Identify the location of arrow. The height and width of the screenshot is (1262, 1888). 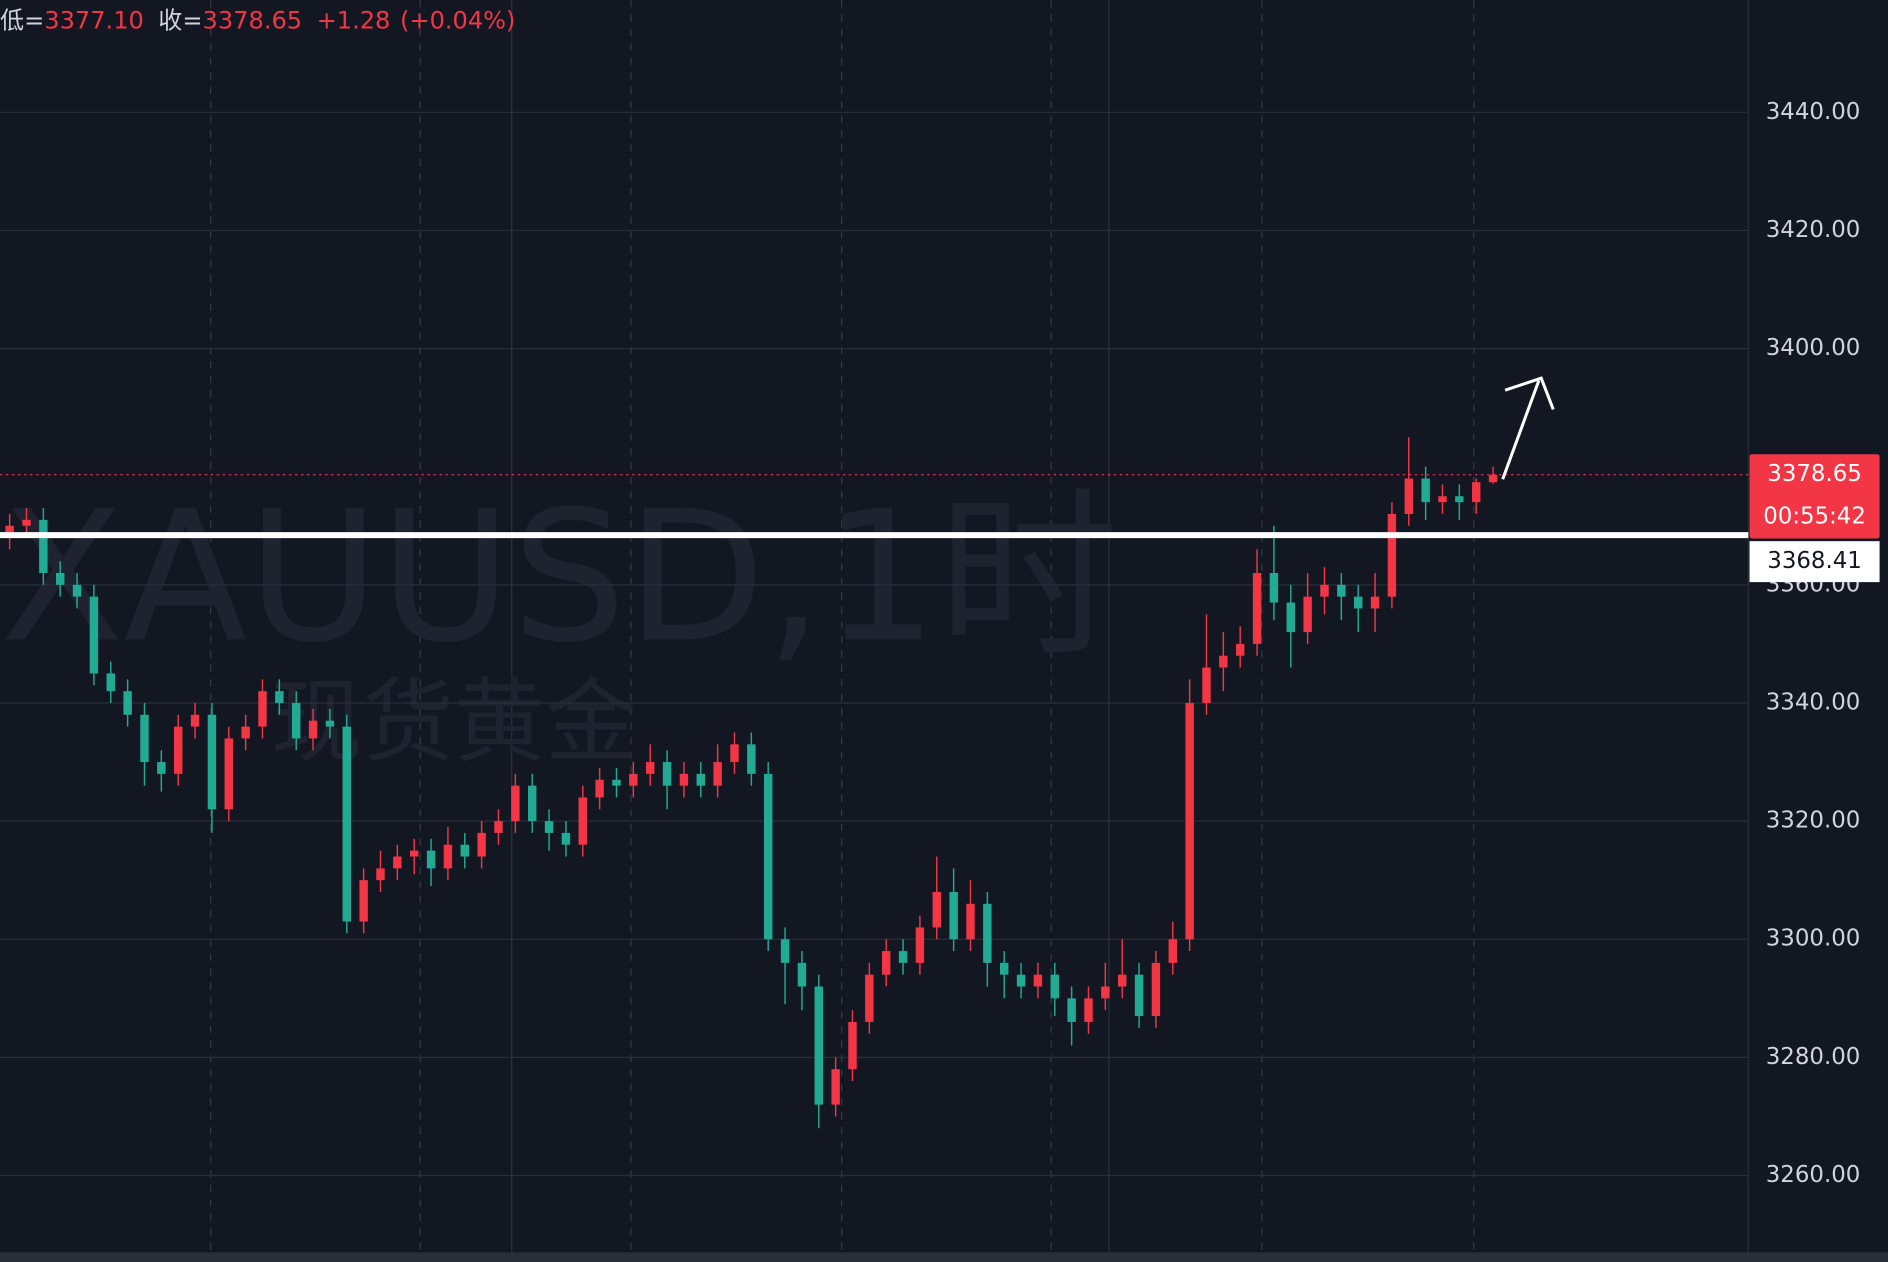
(1528, 428).